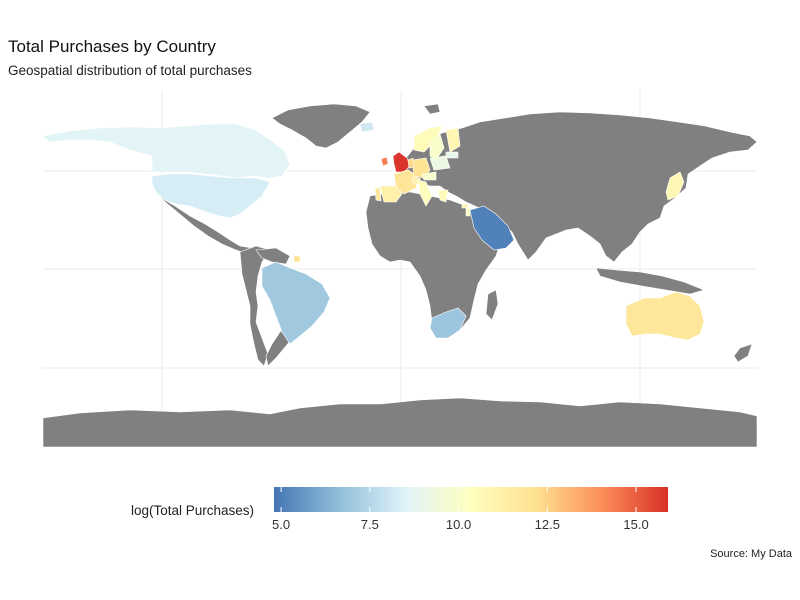 The image size is (800, 600). What do you see at coordinates (636, 524) in the screenshot?
I see `legend-tick-label: 15.0` at bounding box center [636, 524].